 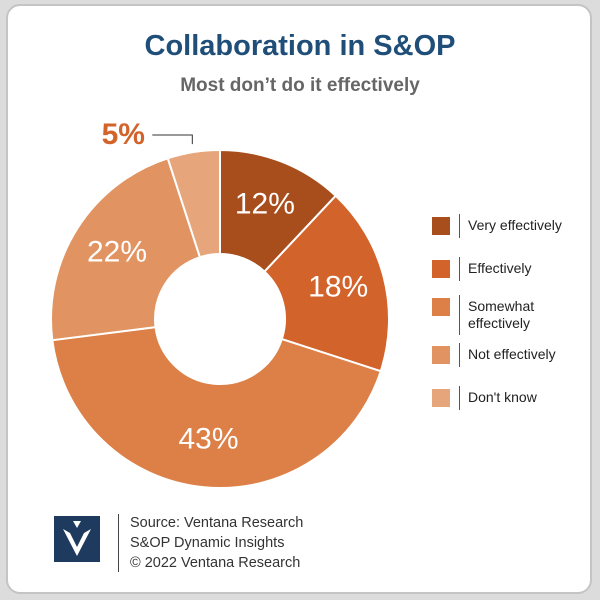 What do you see at coordinates (265, 203) in the screenshot?
I see `slice-label-0: 12%` at bounding box center [265, 203].